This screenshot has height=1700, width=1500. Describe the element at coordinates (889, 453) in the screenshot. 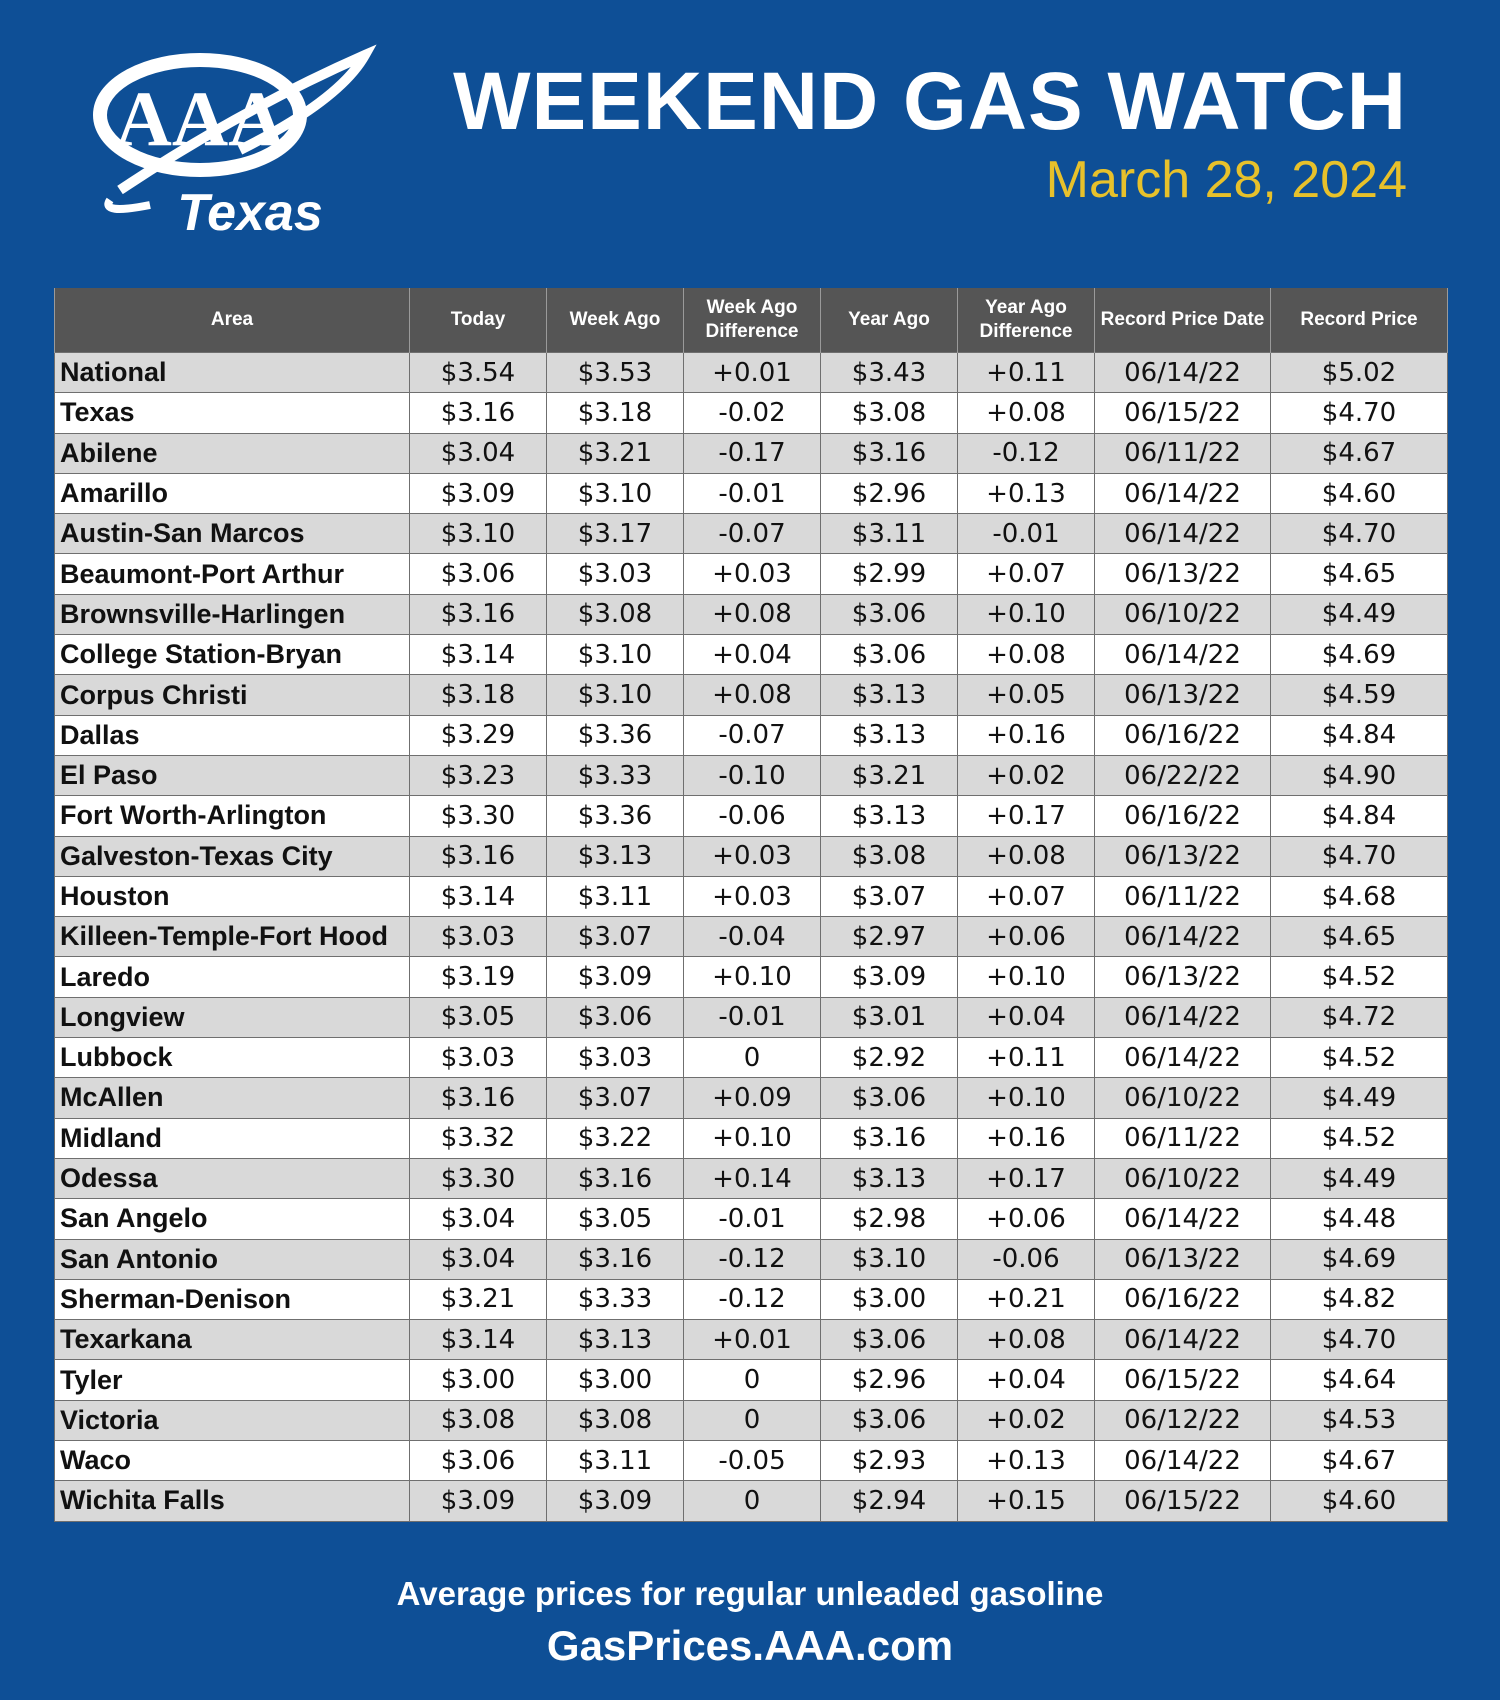

I see `year-ago-cell: $3.16` at that location.